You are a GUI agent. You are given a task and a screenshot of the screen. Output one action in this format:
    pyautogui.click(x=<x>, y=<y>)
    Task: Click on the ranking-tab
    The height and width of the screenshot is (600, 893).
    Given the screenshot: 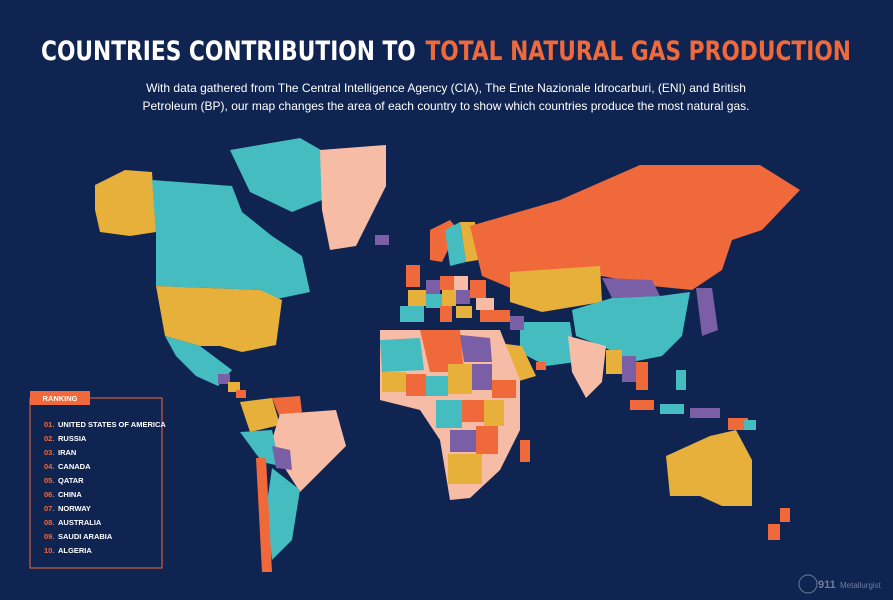 What is the action you would take?
    pyautogui.click(x=60, y=398)
    